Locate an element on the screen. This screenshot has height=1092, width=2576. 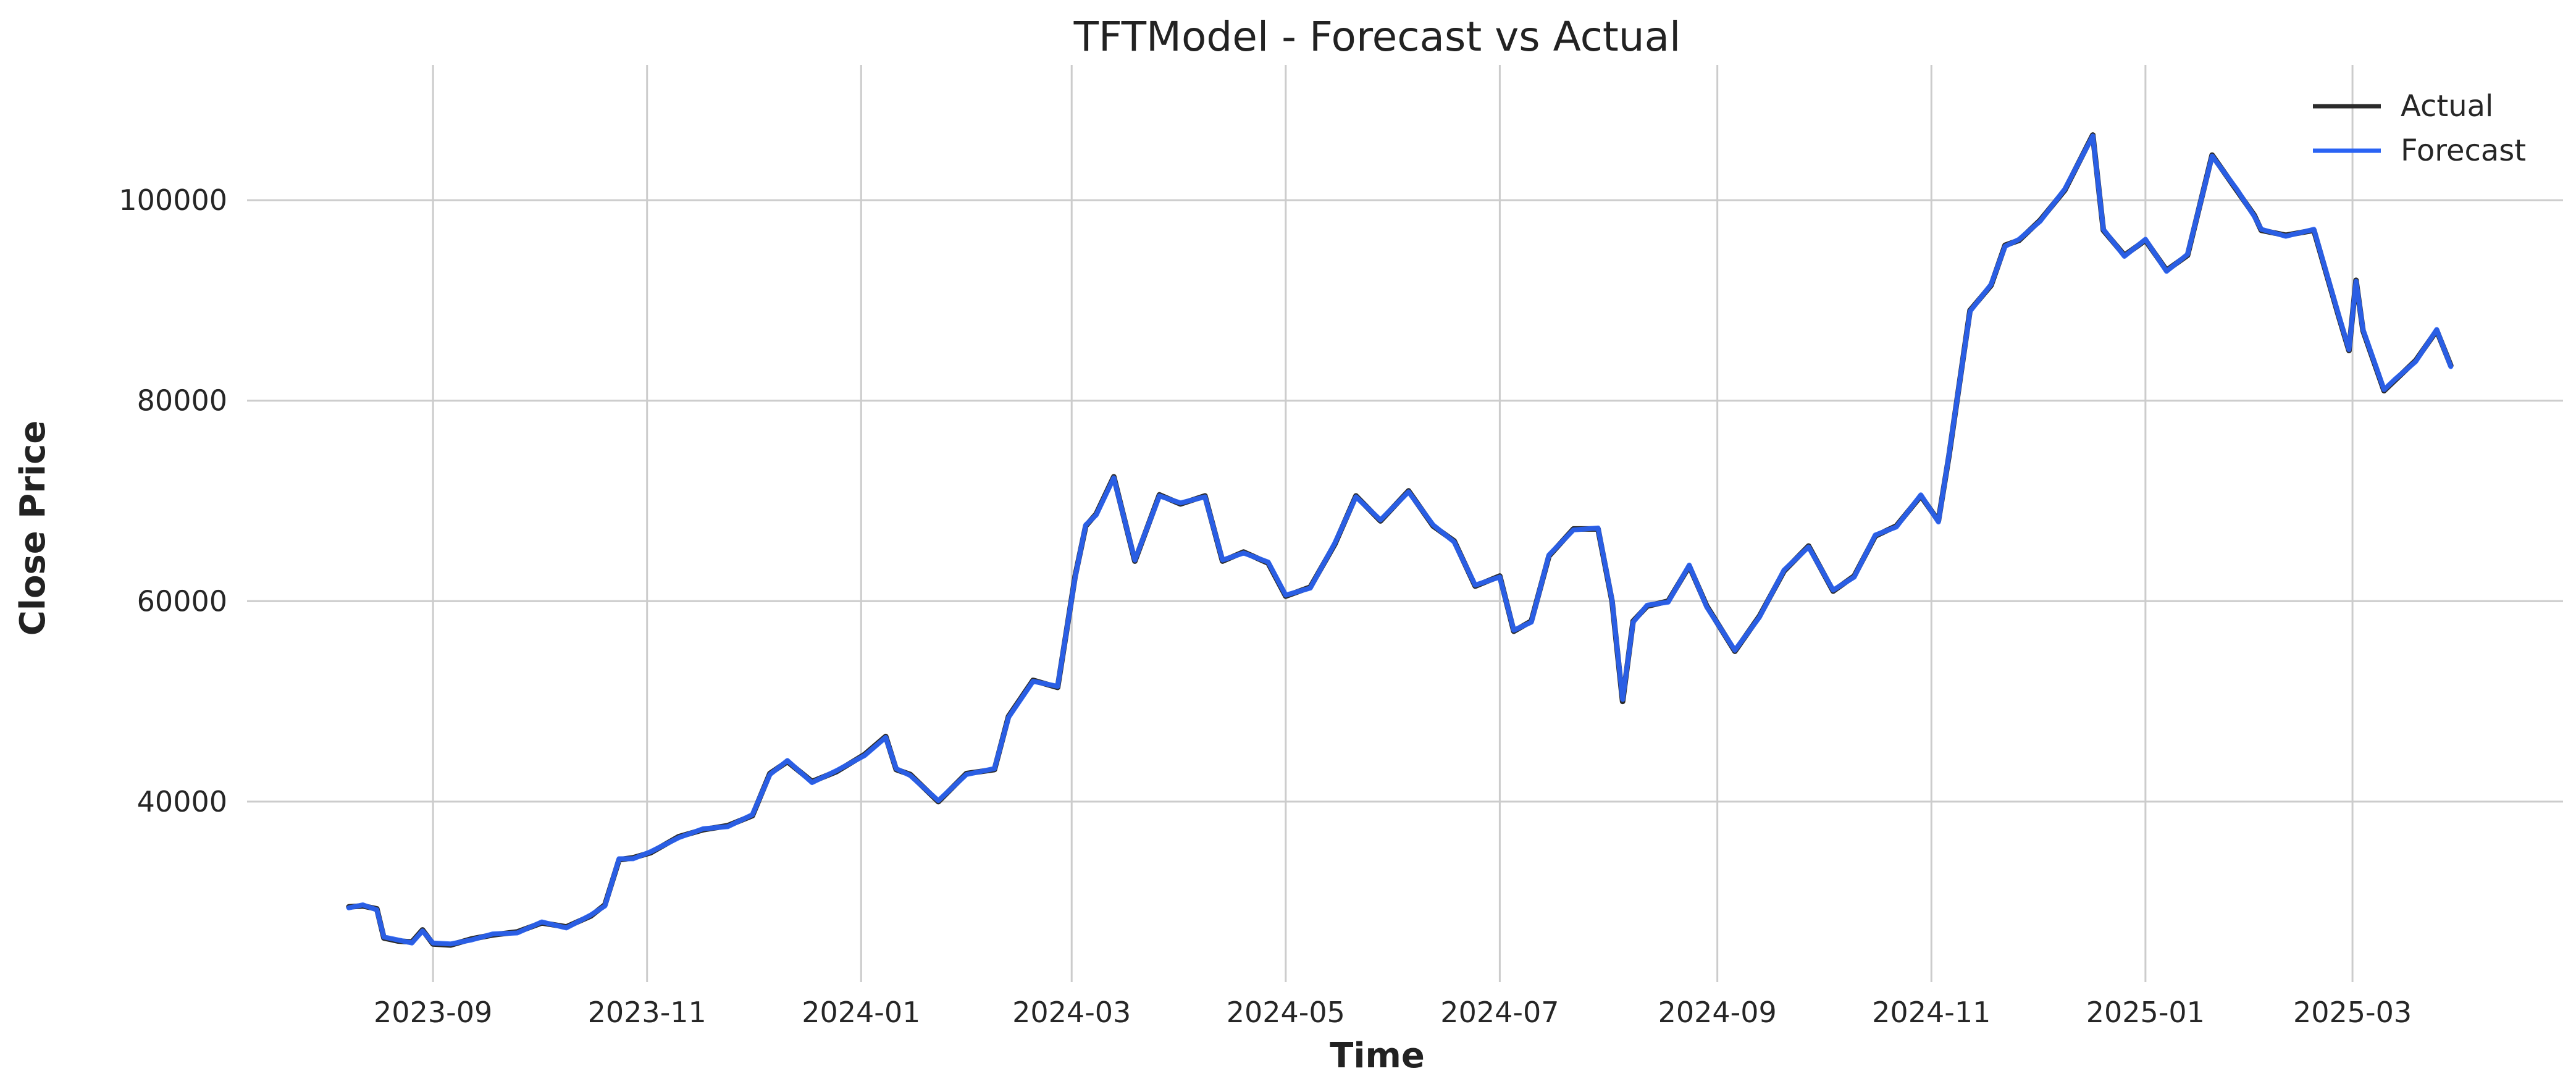
chart-title: TFTModel - Forecast vs Actual is located at coordinates (1377, 37).